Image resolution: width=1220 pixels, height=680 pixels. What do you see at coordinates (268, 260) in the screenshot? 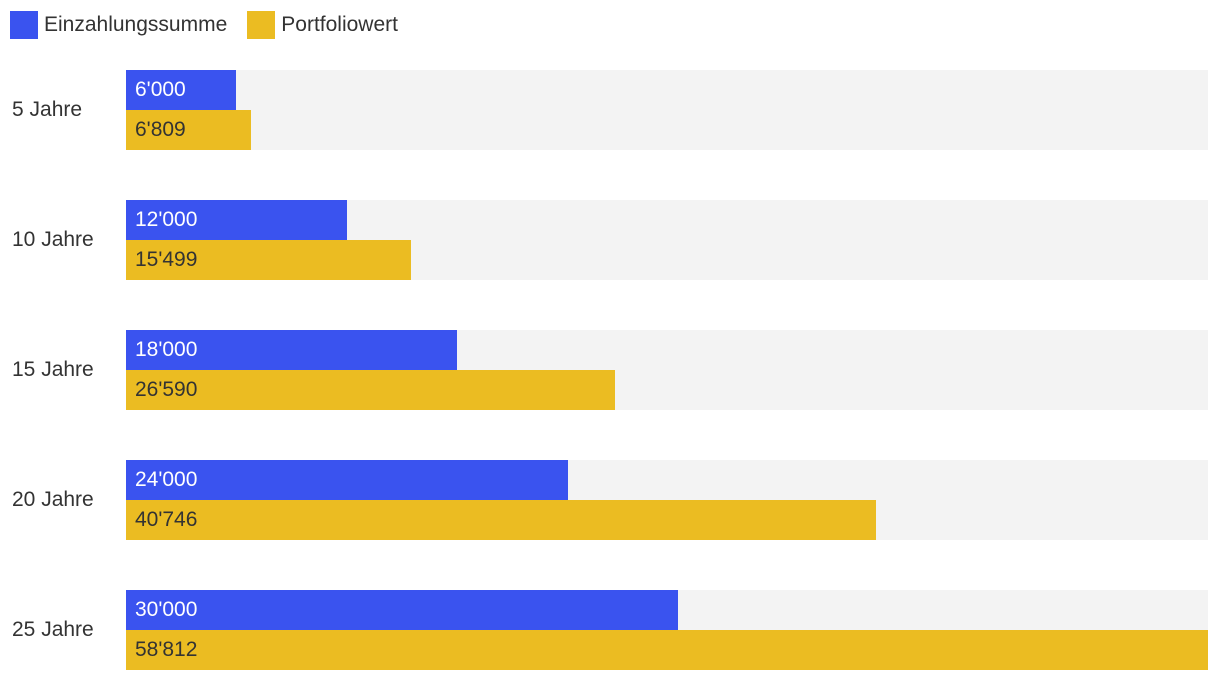
I see `bar-portfolio: 15'499` at bounding box center [268, 260].